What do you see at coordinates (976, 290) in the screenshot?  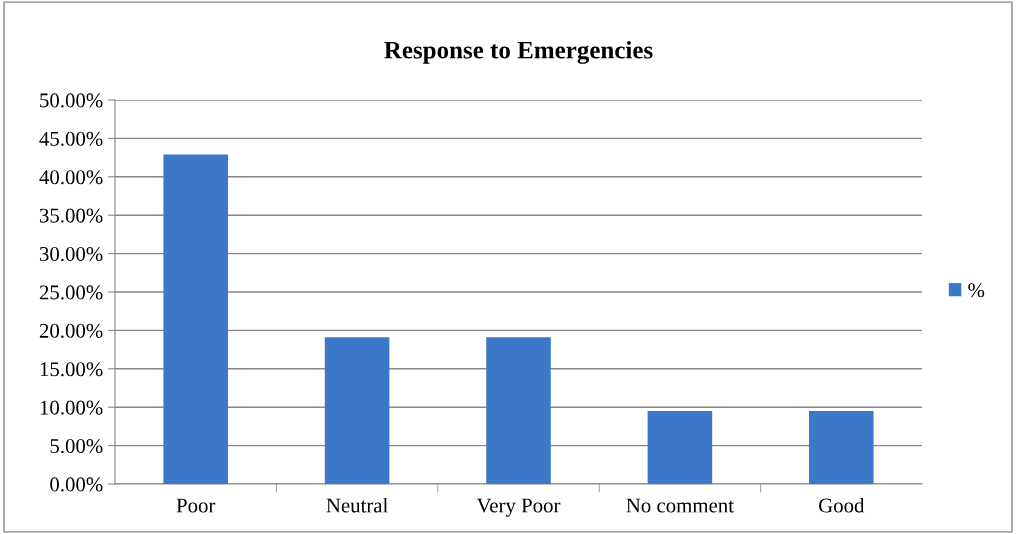 I see `legend-label: %` at bounding box center [976, 290].